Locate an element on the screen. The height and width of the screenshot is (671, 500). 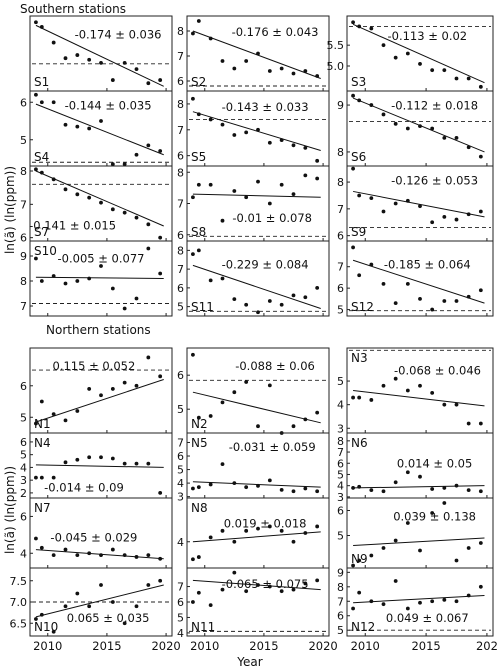
trend-annotation: -0.144 ± 0.035 is located at coordinates (108, 106).